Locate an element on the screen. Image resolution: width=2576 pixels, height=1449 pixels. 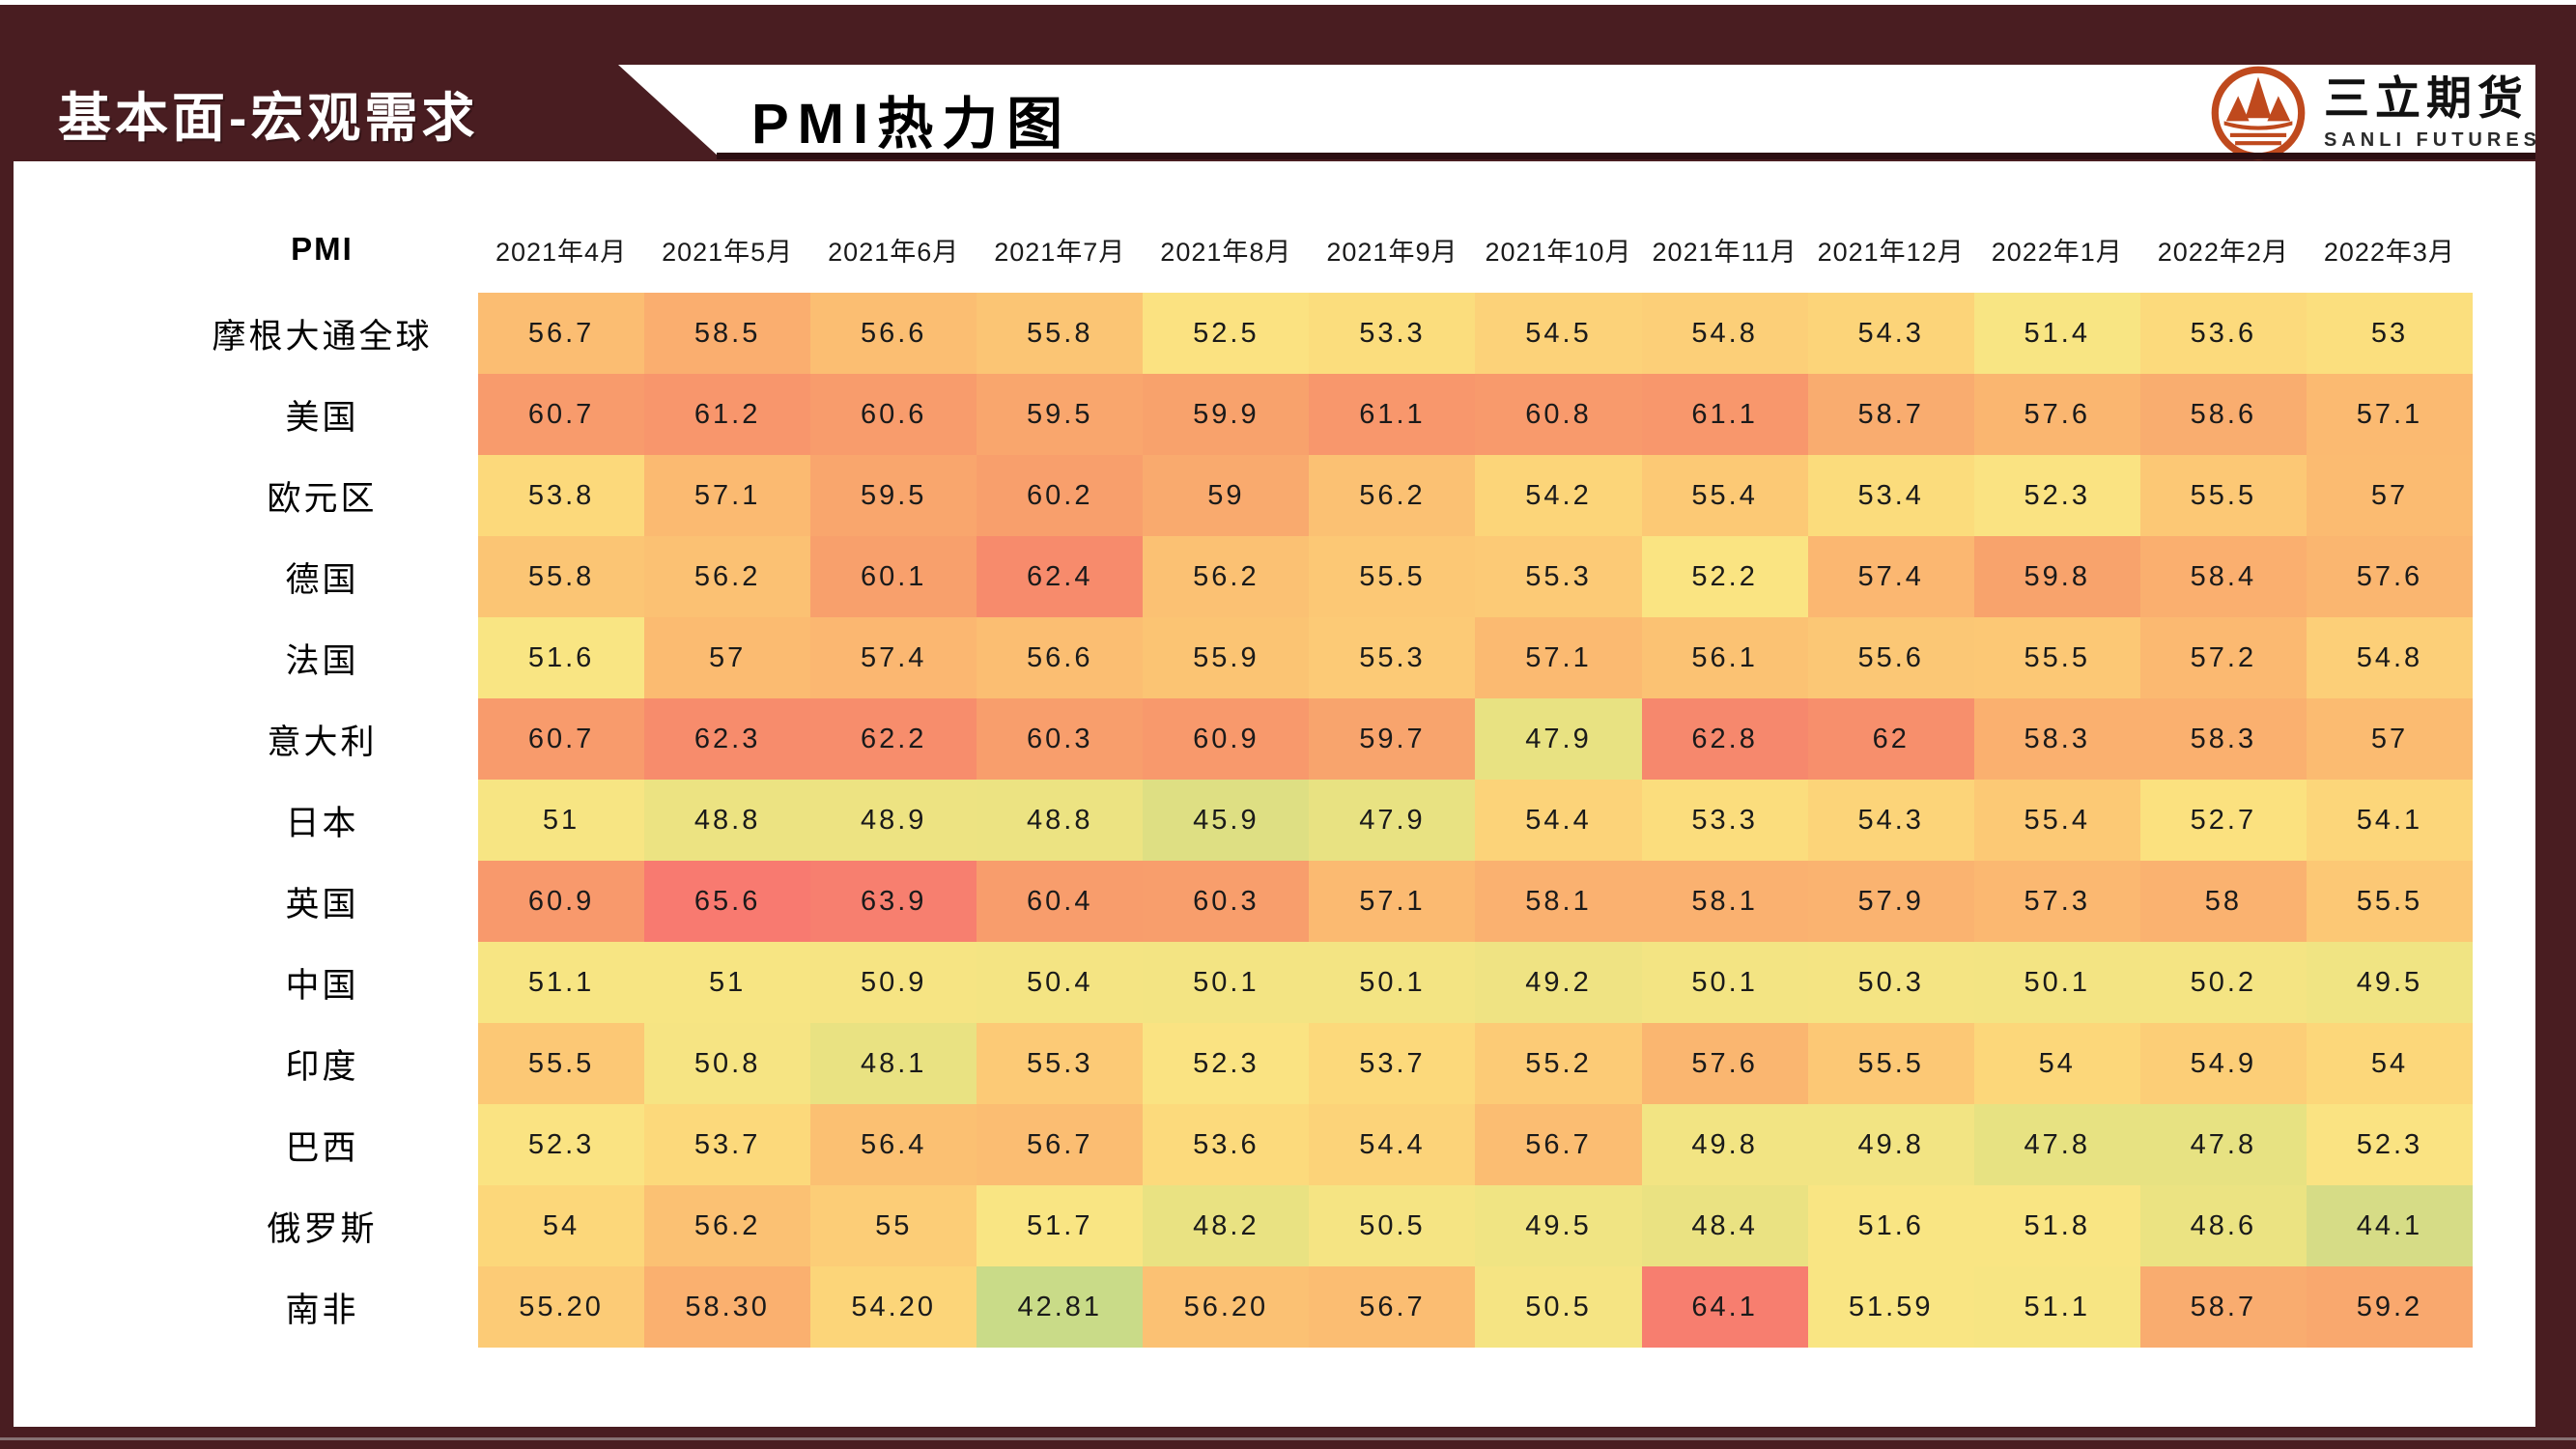
column-header: 2021年4月 is located at coordinates (561, 252).